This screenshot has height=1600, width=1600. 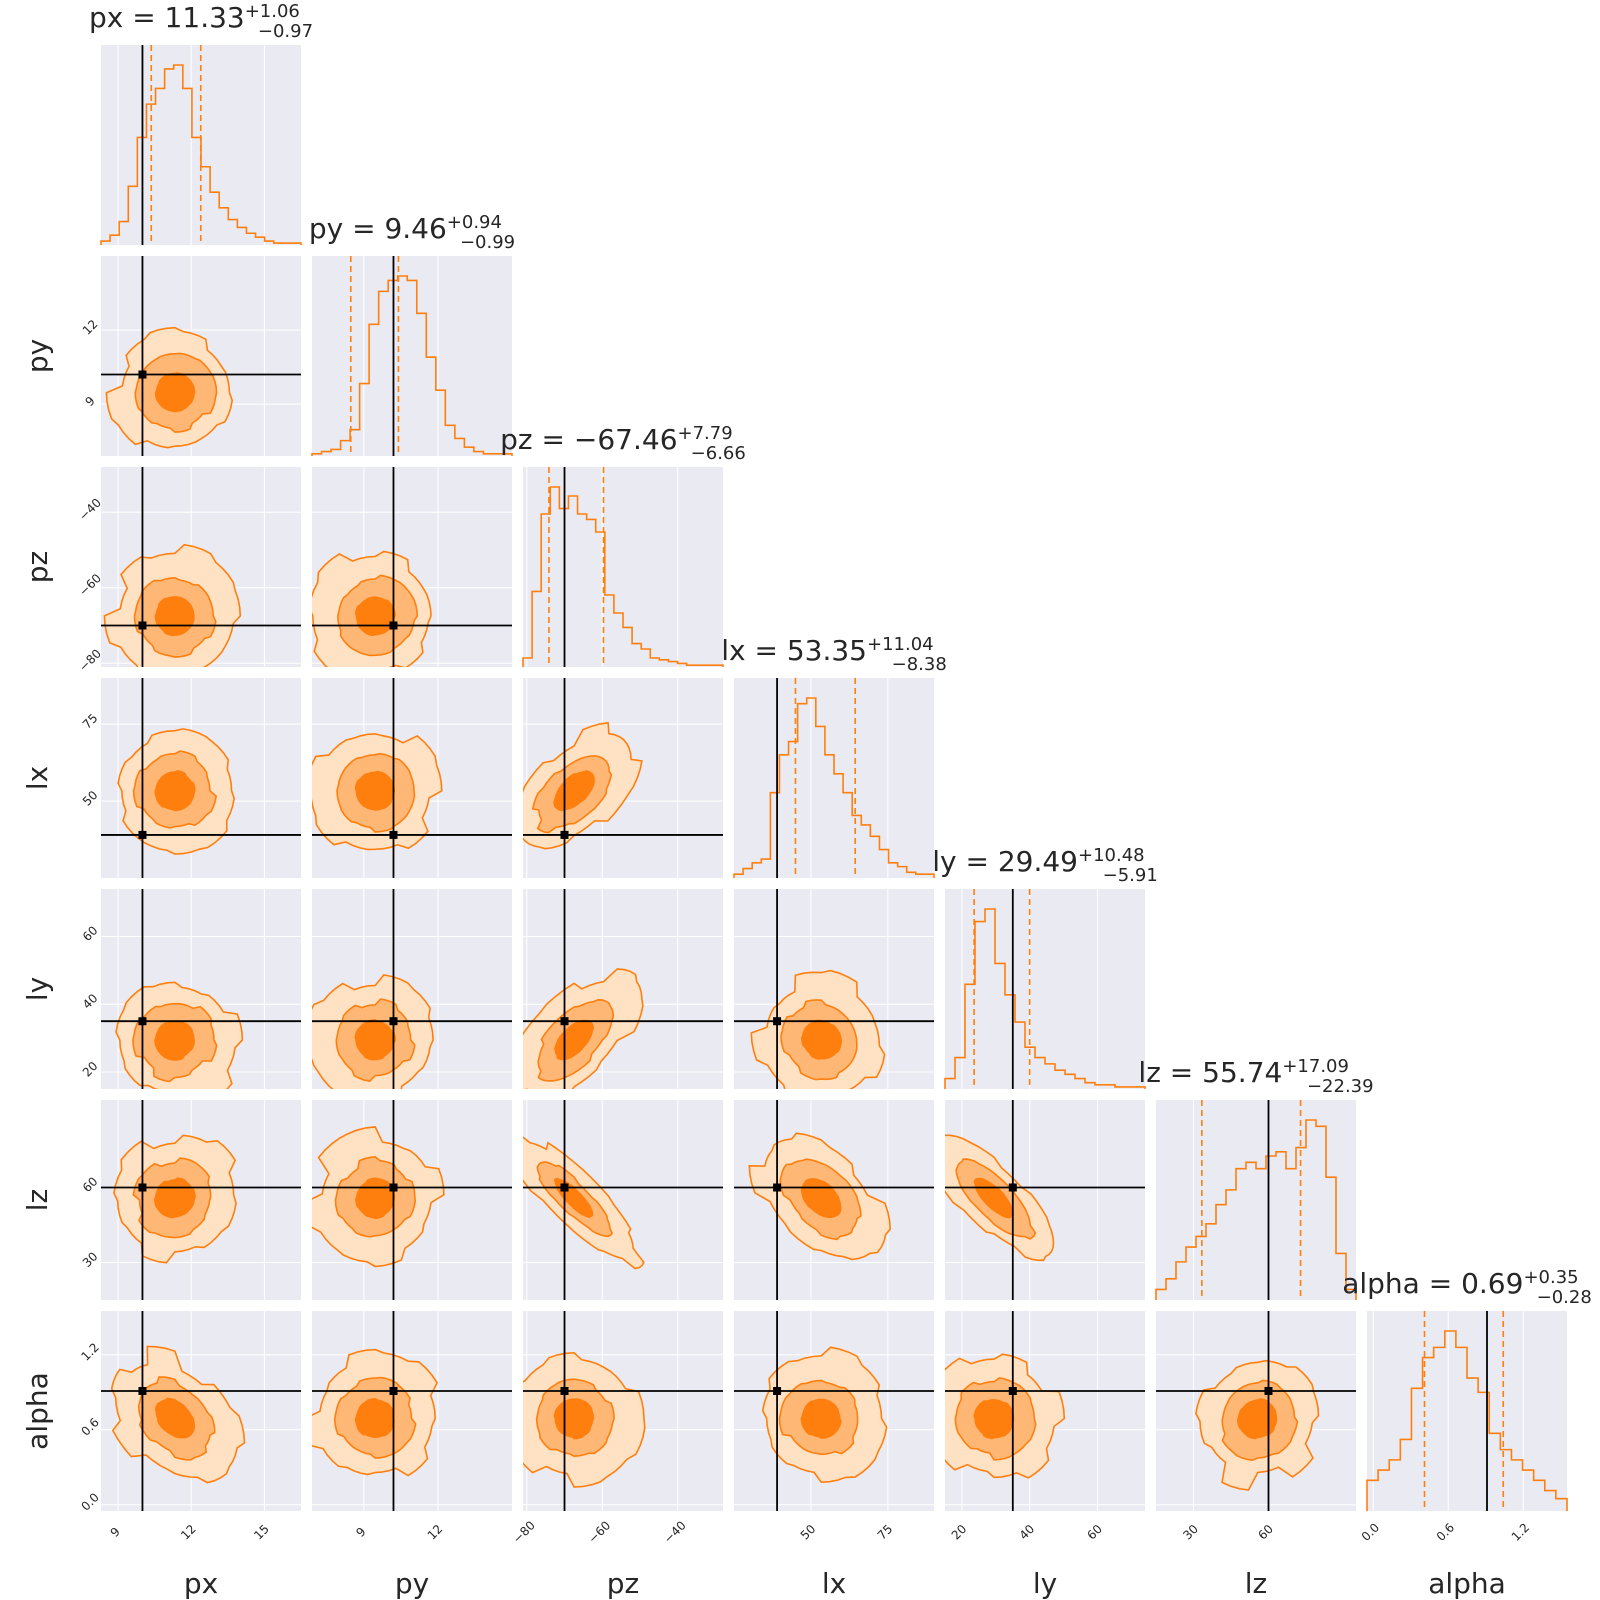 What do you see at coordinates (1094, 1532) in the screenshot?
I see `x-tick-label: 60` at bounding box center [1094, 1532].